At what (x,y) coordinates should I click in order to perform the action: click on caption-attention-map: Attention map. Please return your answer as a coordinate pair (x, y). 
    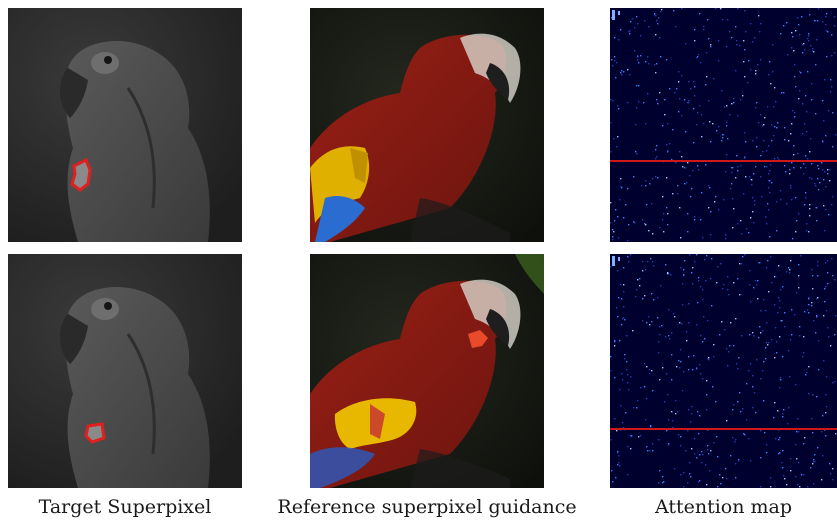
    Looking at the image, I should click on (723, 507).